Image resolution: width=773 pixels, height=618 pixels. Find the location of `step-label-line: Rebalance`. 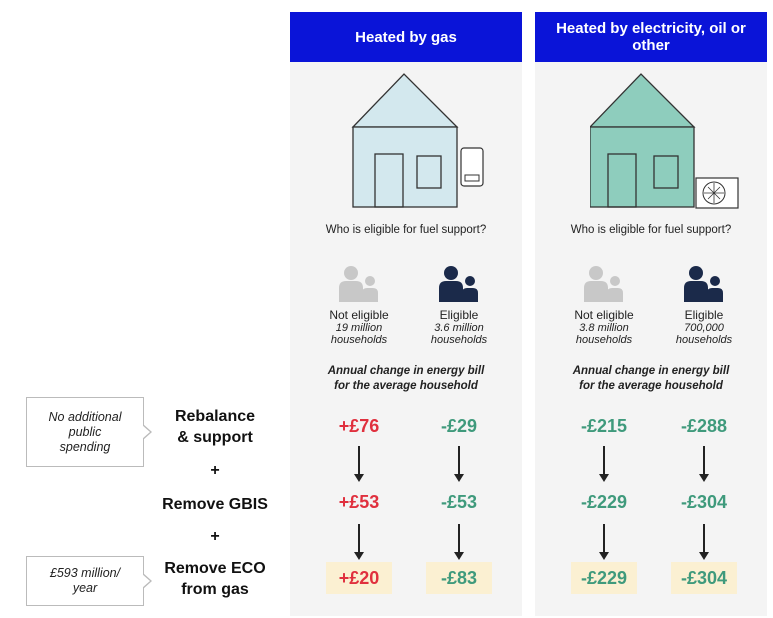

step-label-line: Rebalance is located at coordinates (215, 416).